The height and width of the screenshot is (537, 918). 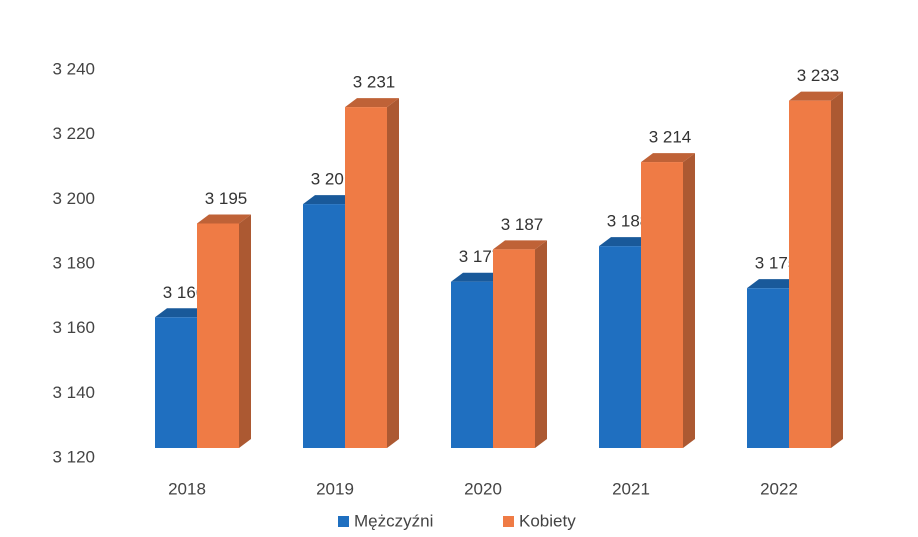 What do you see at coordinates (547, 520) in the screenshot?
I see `legend-label: Kobiety` at bounding box center [547, 520].